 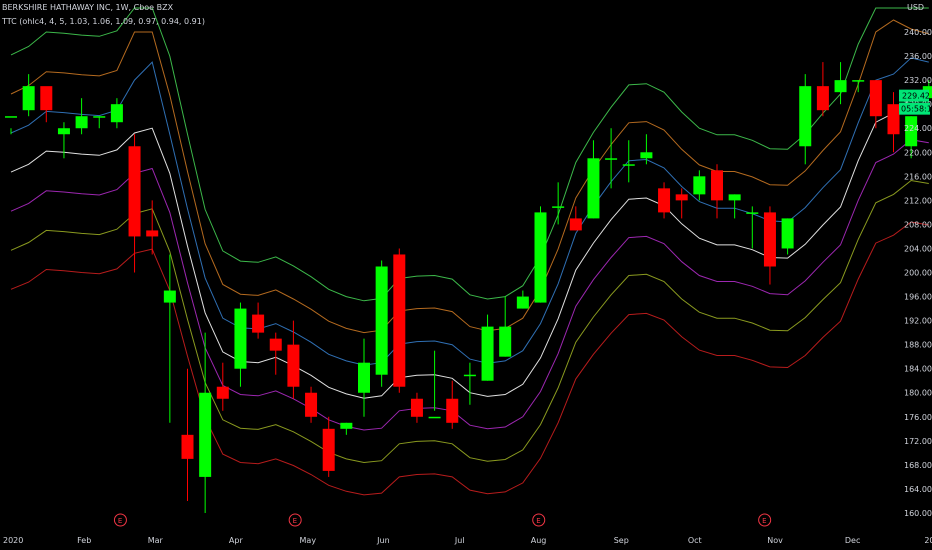 What do you see at coordinates (84, 540) in the screenshot?
I see `time-tick-label: Feb` at bounding box center [84, 540].